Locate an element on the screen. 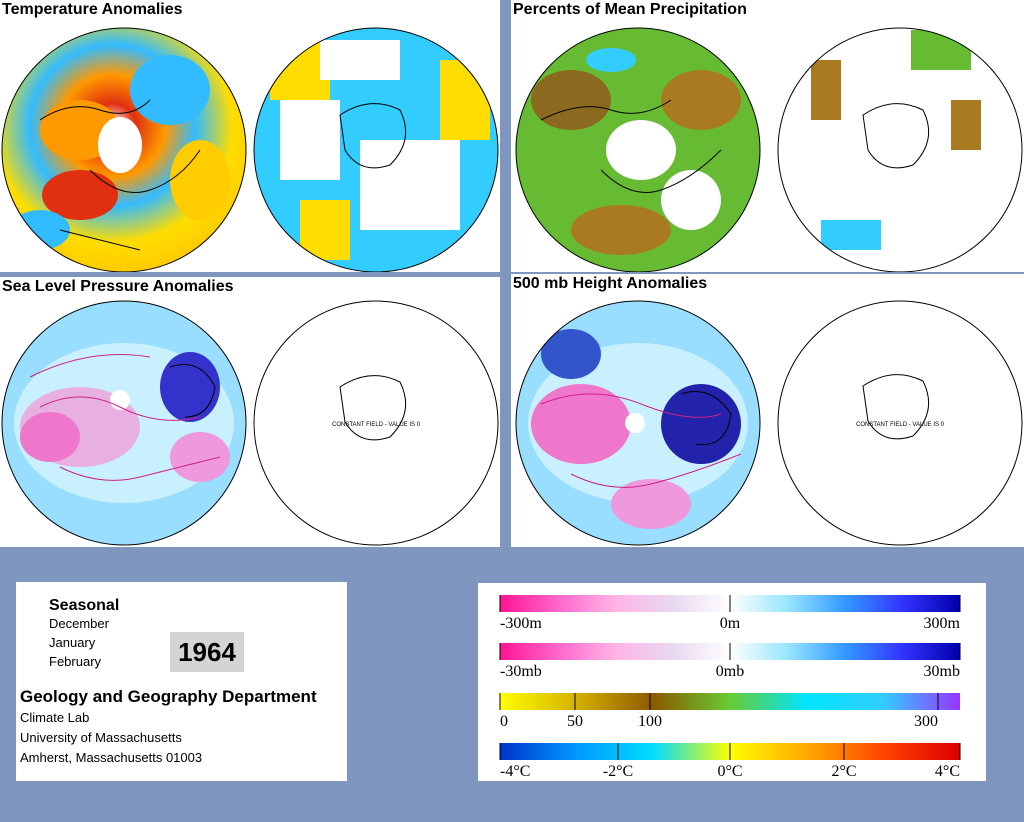 The height and width of the screenshot is (822, 1024). height500-title: 500 mb Height Anomalies is located at coordinates (610, 284).